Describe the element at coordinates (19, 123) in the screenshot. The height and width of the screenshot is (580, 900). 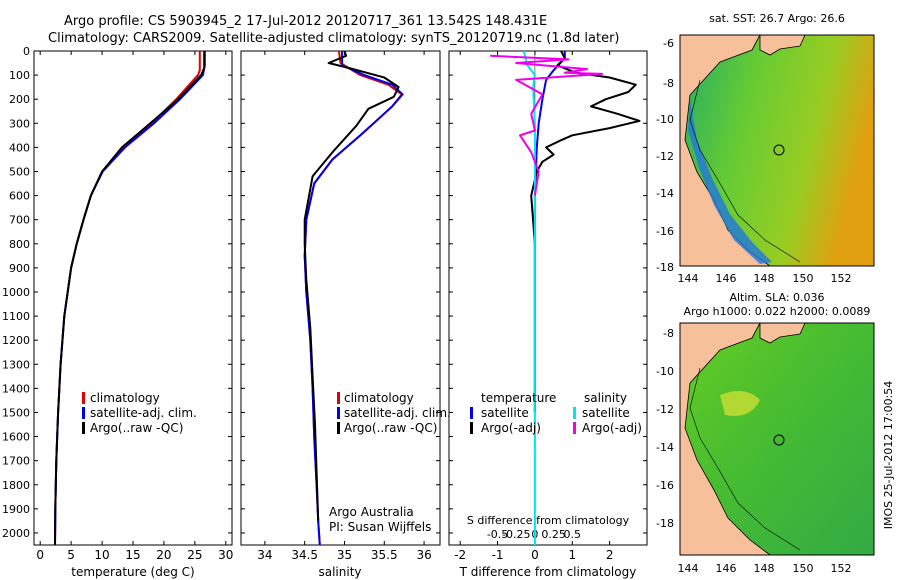
I see `y-tick-label: 300` at that location.